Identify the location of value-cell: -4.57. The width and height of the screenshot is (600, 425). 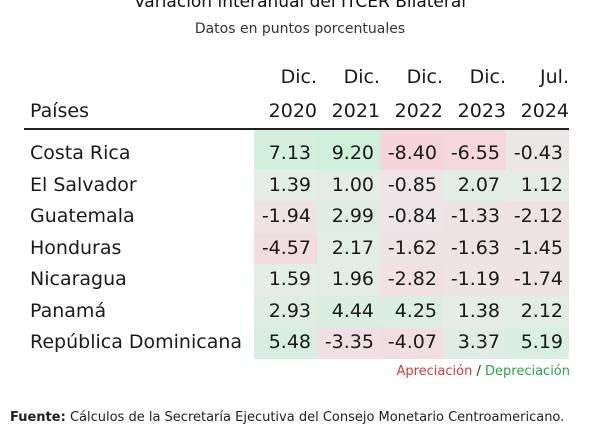
(285, 248).